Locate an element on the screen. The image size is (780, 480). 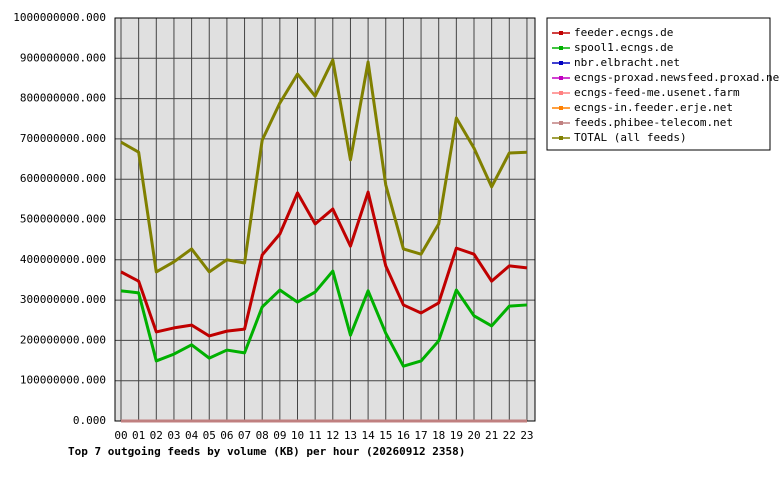
x-tick-label: 19 is located at coordinates (456, 435).